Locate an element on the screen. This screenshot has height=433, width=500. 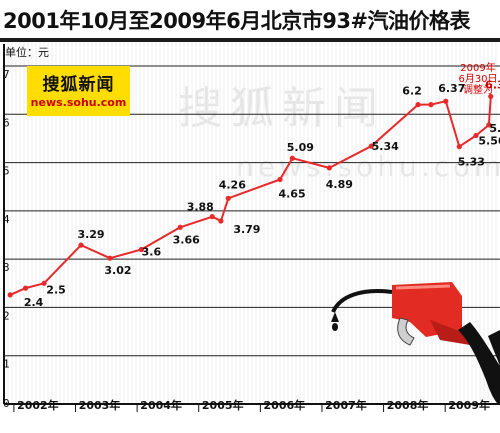
y-tick-label-3: 3 is located at coordinates (6, 267).